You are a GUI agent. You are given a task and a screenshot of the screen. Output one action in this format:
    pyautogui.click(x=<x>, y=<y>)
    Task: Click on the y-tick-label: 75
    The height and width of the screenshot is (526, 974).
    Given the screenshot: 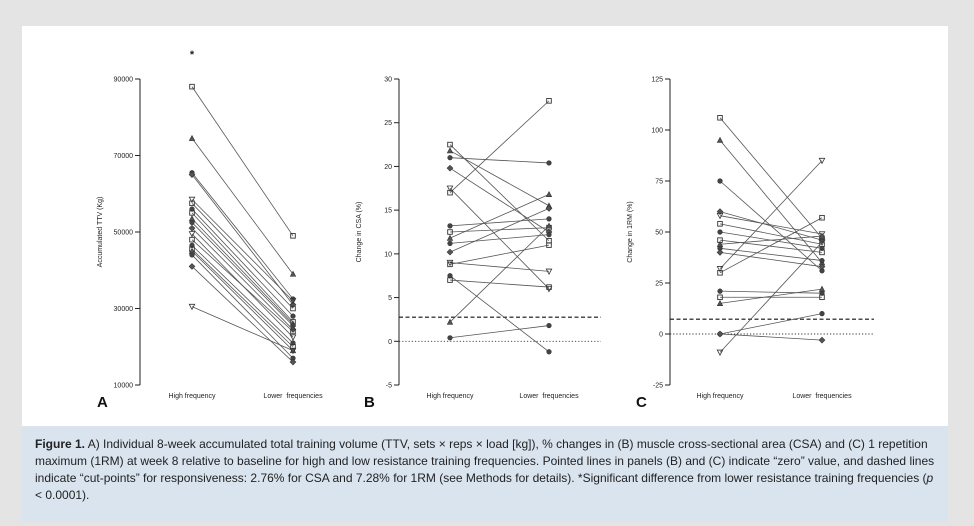 What is the action you would take?
    pyautogui.click(x=659, y=182)
    